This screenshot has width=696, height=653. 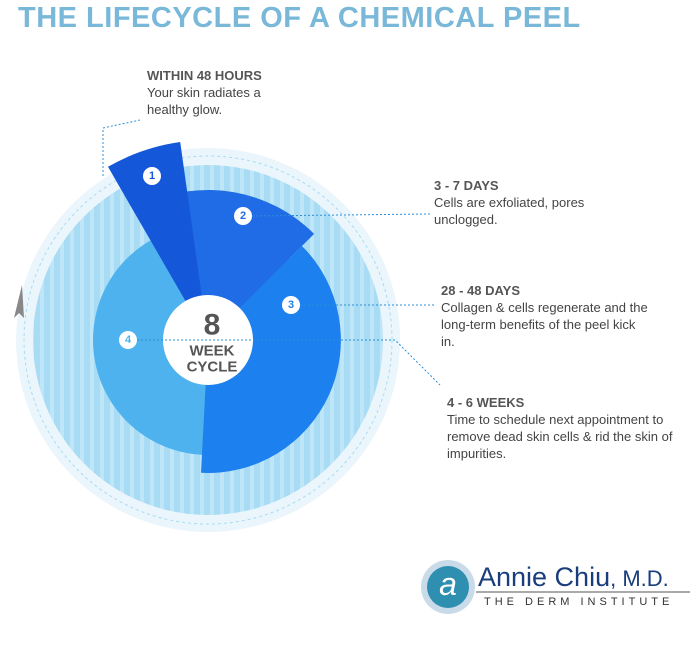 I want to click on badge-number: 1, so click(x=152, y=176).